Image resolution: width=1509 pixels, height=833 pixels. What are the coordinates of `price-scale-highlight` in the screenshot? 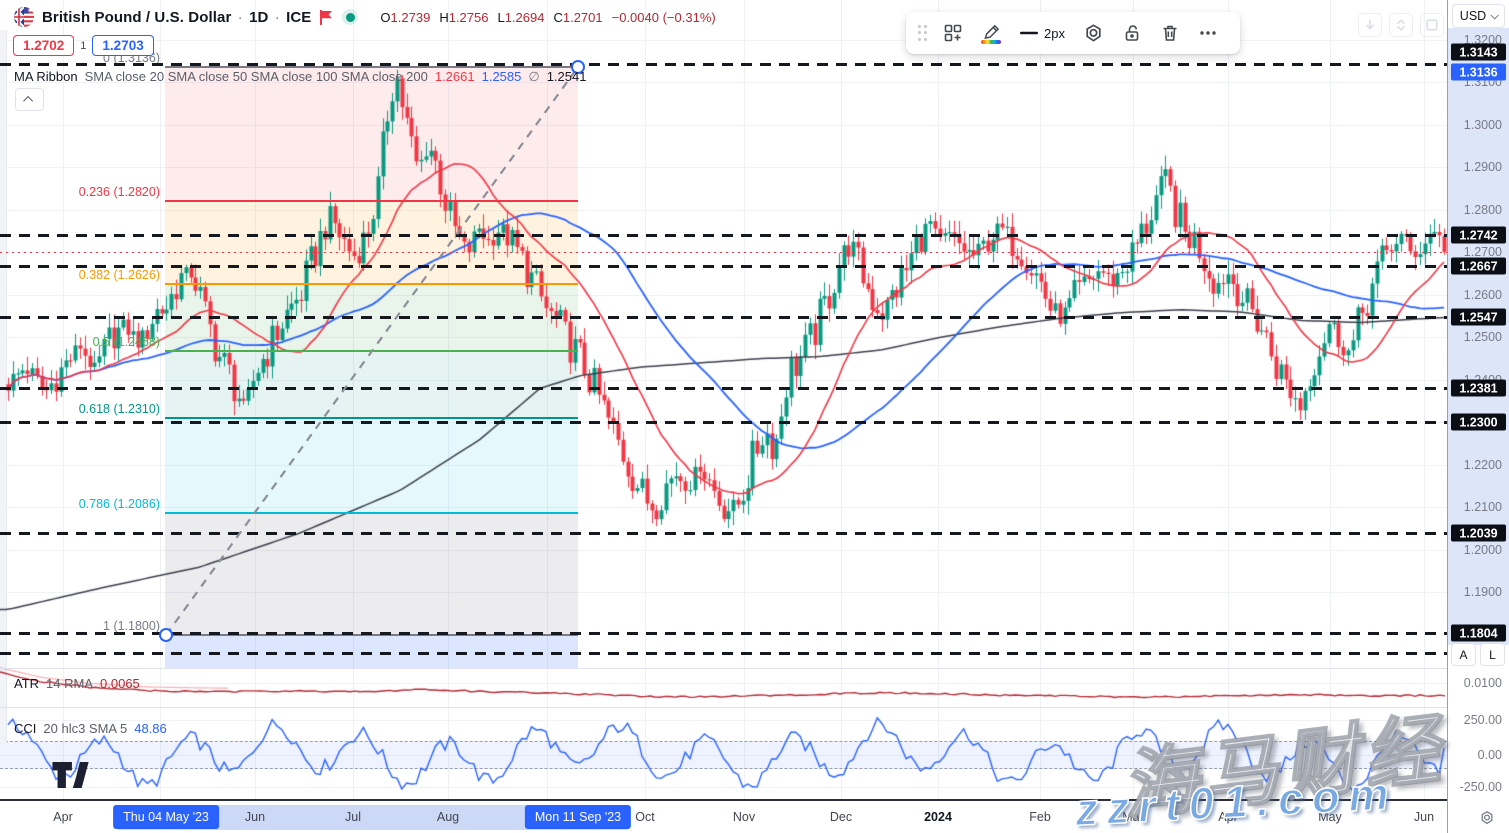 It's located at (1478, 336).